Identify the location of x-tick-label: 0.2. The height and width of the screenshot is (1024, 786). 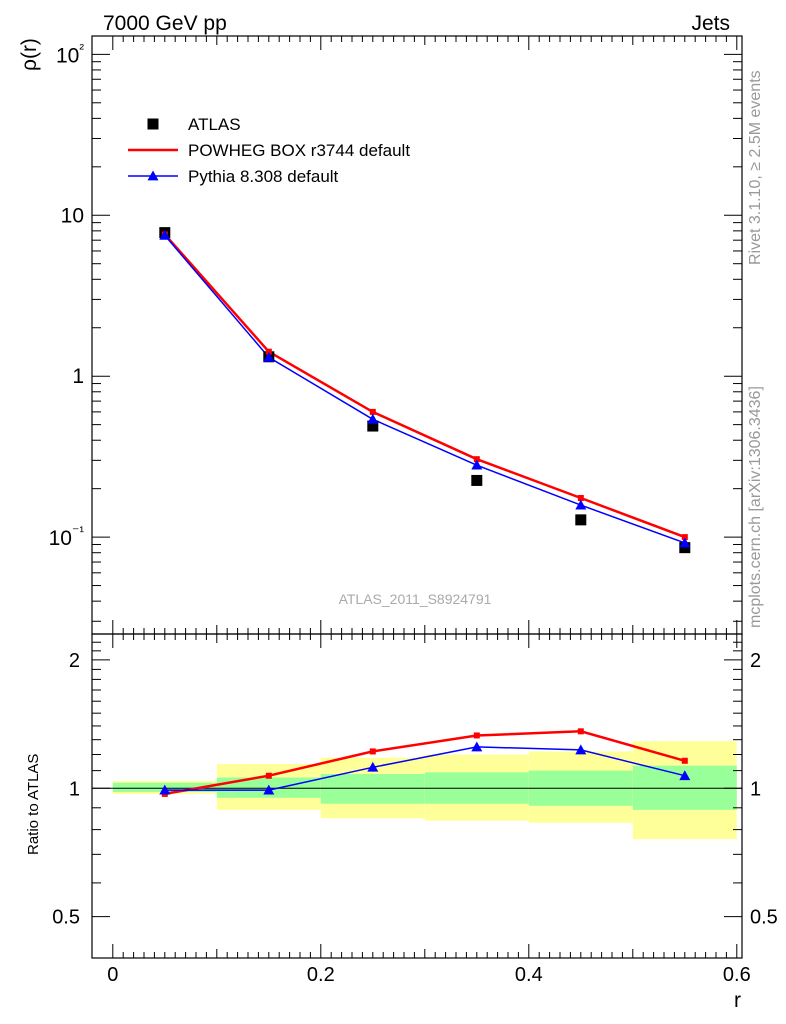
(321, 975).